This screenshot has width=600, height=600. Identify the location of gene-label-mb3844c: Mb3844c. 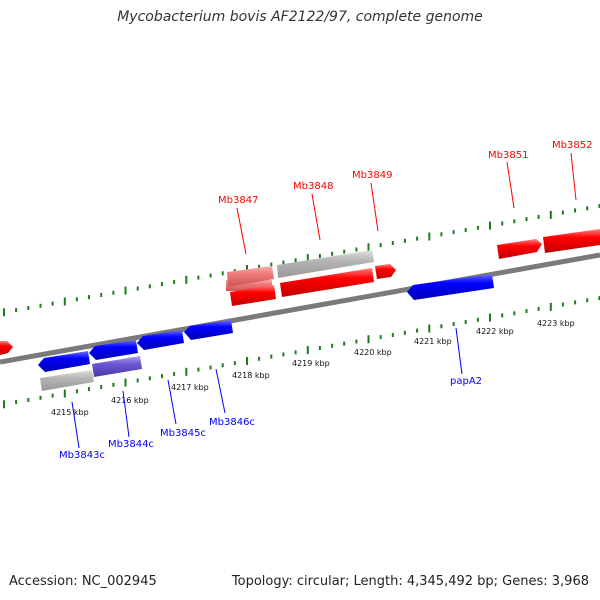
(131, 444).